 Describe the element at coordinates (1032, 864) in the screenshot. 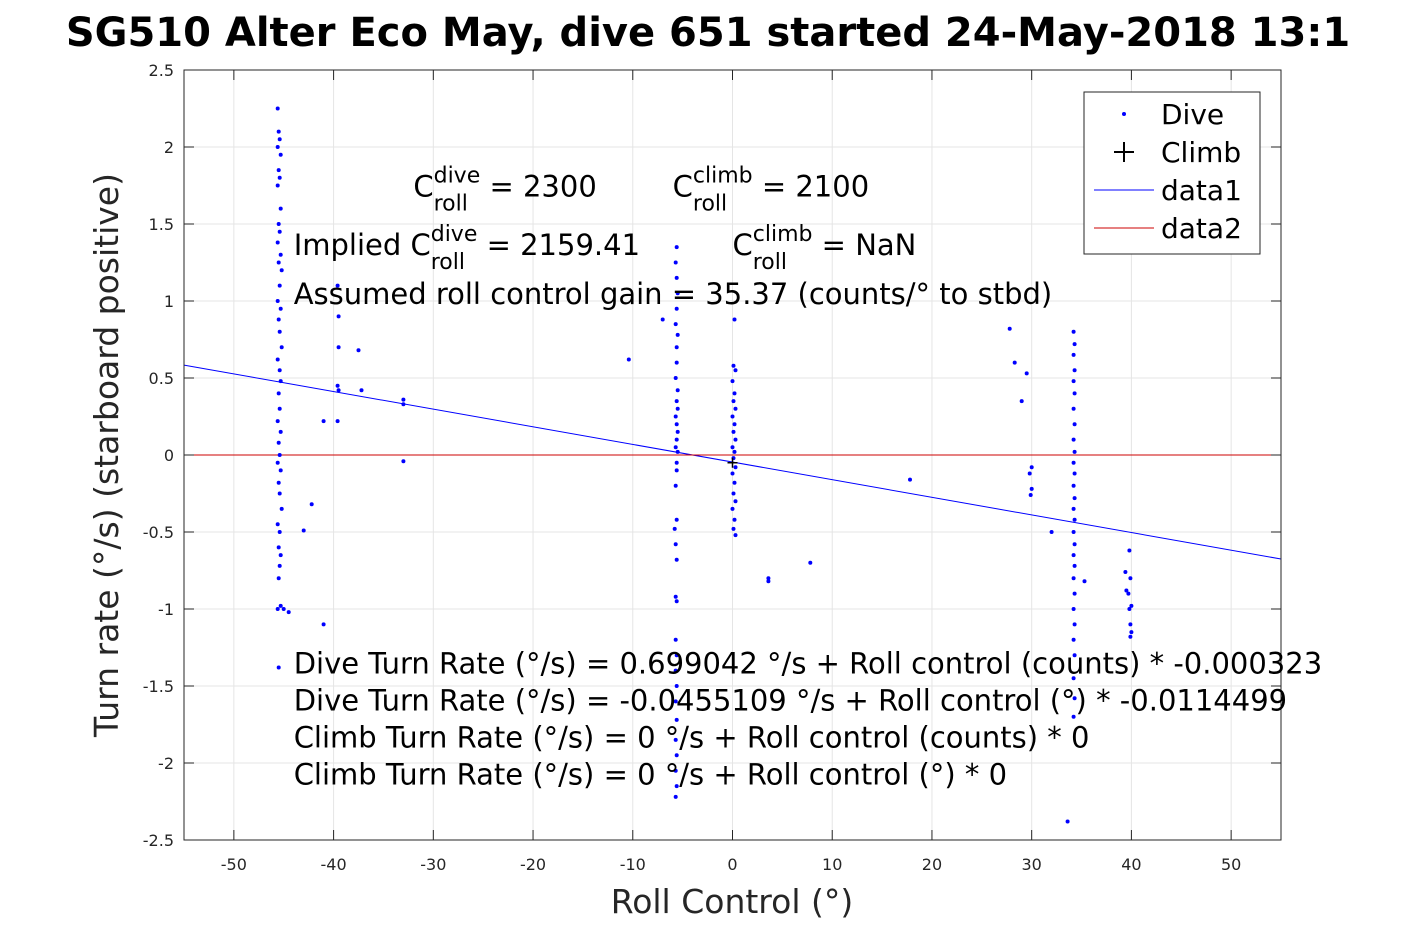

I see `x-tick-label: 30` at that location.